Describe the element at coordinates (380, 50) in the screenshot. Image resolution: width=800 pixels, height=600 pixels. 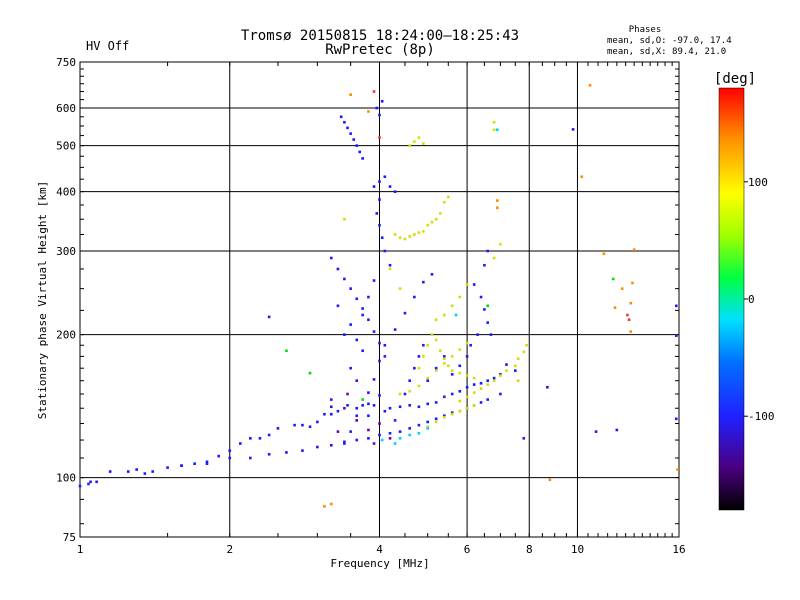
I see `chart-subtitle: RwPretec (8p)` at that location.